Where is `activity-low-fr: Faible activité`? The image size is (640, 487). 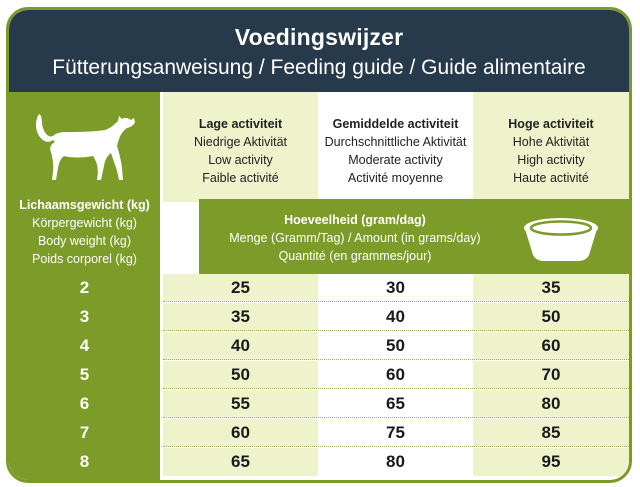 activity-low-fr: Faible activité is located at coordinates (240, 178).